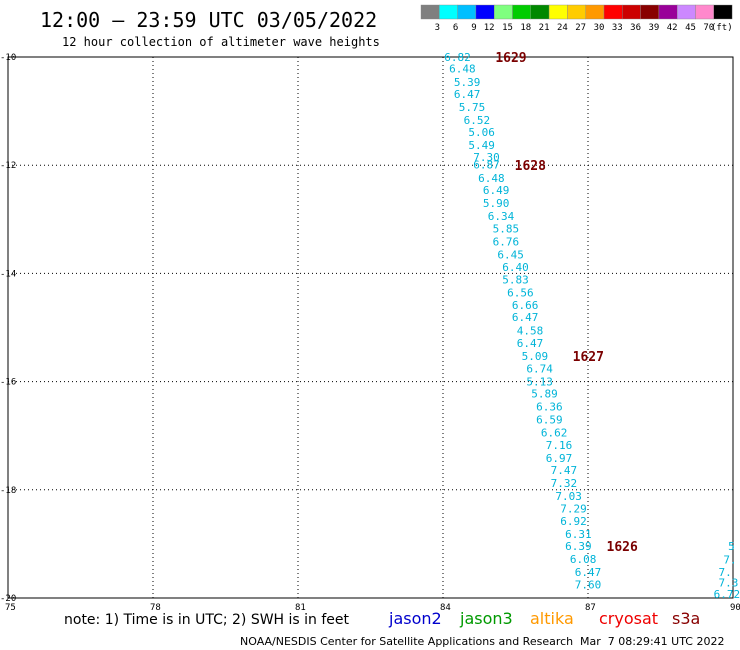 The height and width of the screenshot is (650, 740). Describe the element at coordinates (708, 28) in the screenshot. I see `color-scale-label: 70` at that location.